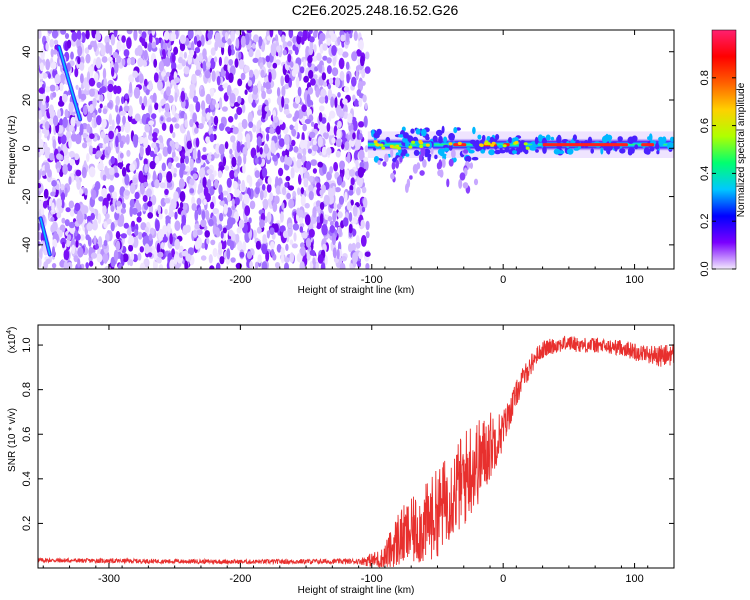 The width and height of the screenshot is (750, 600). Describe the element at coordinates (27, 344) in the screenshot. I see `y-tick-label: 1.0` at that location.